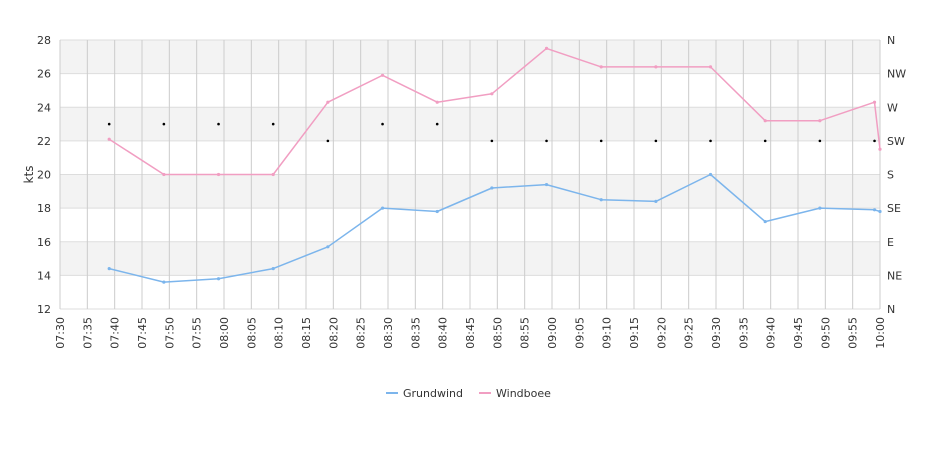 The width and height of the screenshot is (940, 450). Describe the element at coordinates (361, 333) in the screenshot. I see `x-tick-label: 08:25` at that location.